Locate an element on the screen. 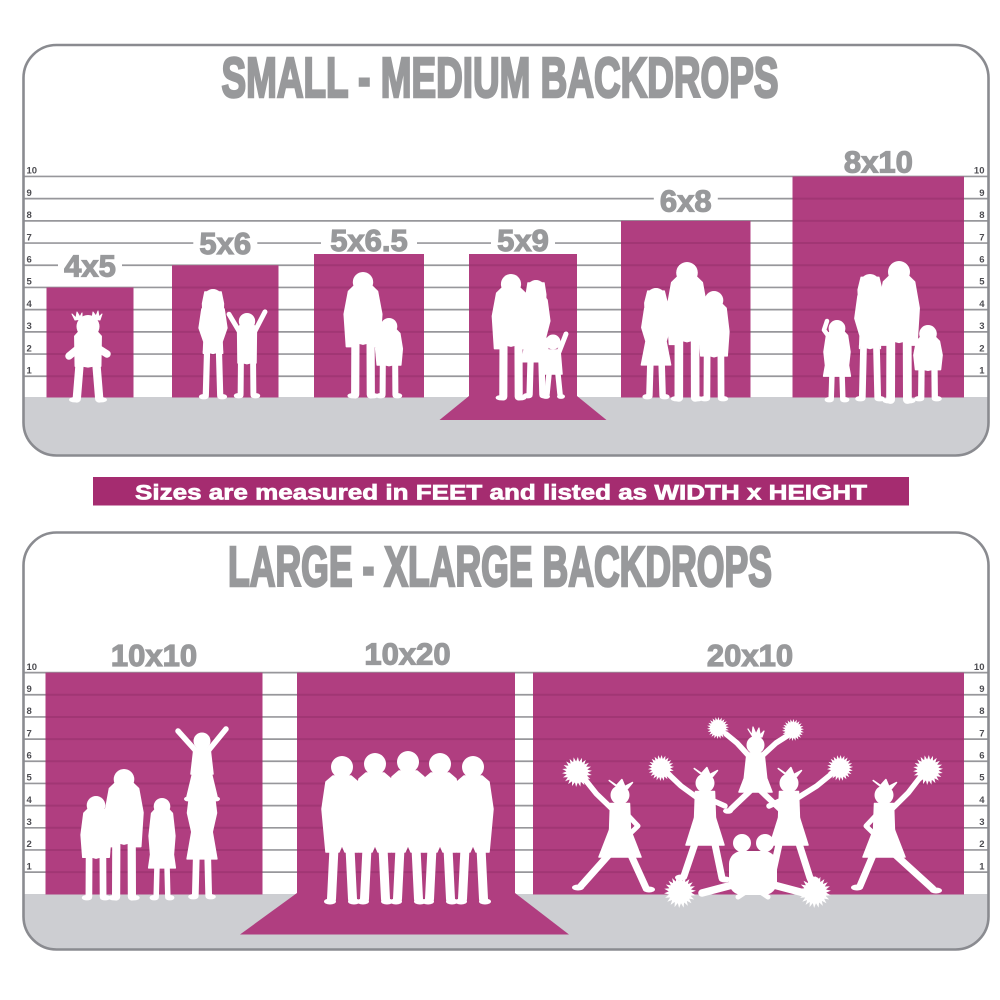 The image size is (1000, 1000). svg-text: 6x8 is located at coordinates (686, 201).